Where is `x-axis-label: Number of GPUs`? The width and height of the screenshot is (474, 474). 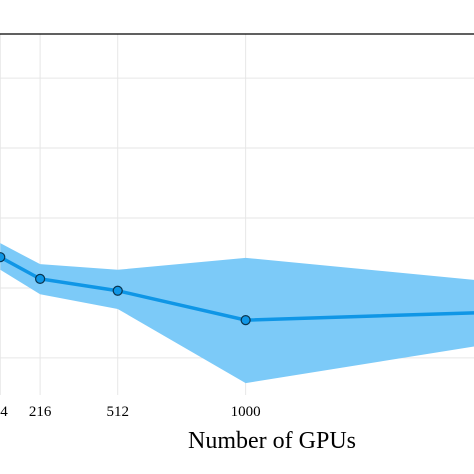
x-axis-label: Number of GPUs is located at coordinates (272, 441).